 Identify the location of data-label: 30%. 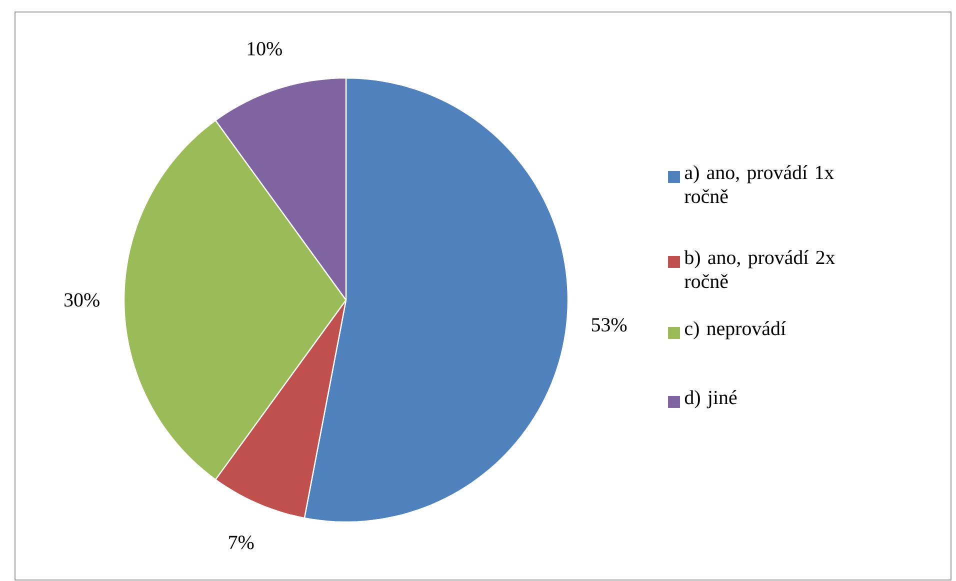
(82, 300).